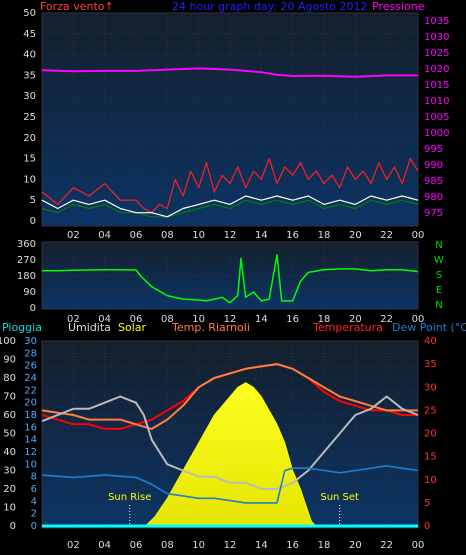 The height and width of the screenshot is (555, 466). I want to click on panel-3-x-tick: 16, so click(292, 545).